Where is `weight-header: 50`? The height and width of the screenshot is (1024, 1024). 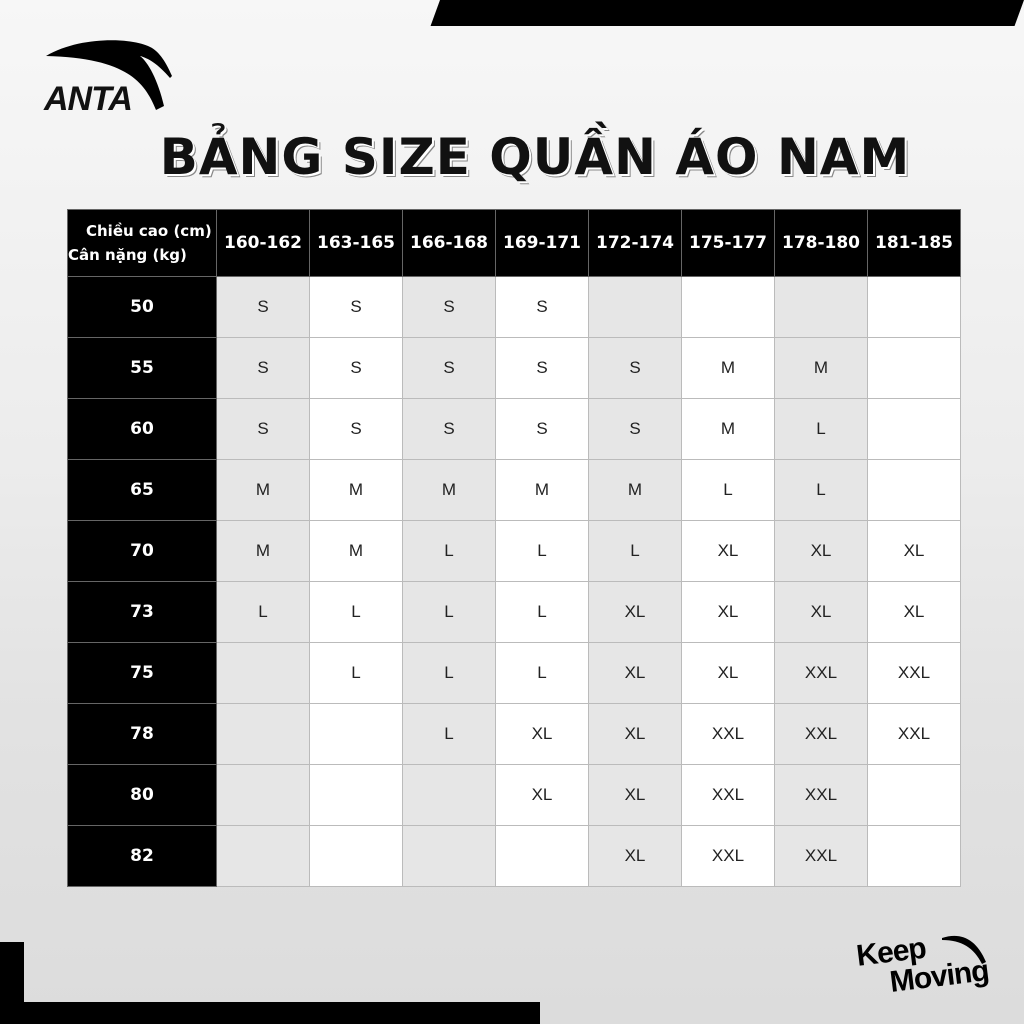
weight-header: 50 is located at coordinates (142, 307).